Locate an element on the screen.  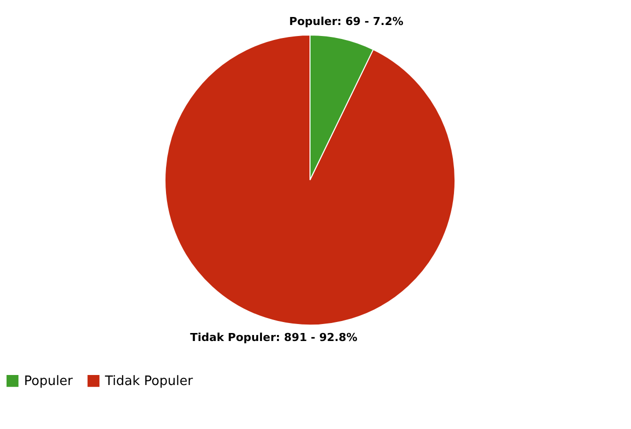
data-label: Populer: 69 - 7.2% is located at coordinates (346, 21).